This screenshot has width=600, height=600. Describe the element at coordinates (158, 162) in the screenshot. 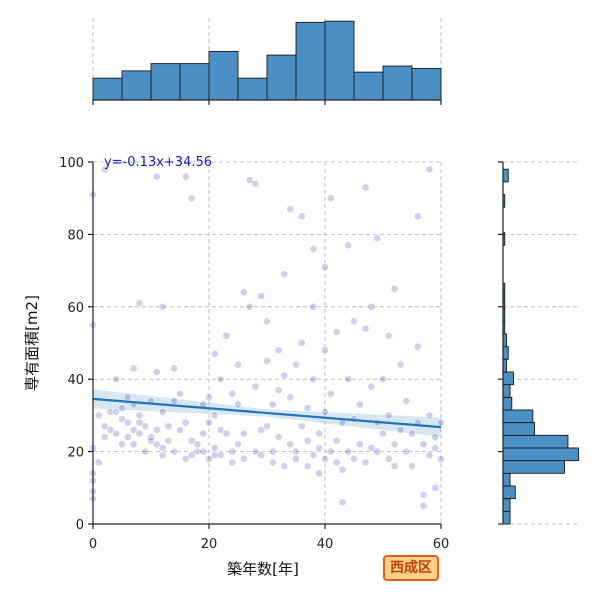

I see `regression-equation: y=-0.13x+34.56` at that location.